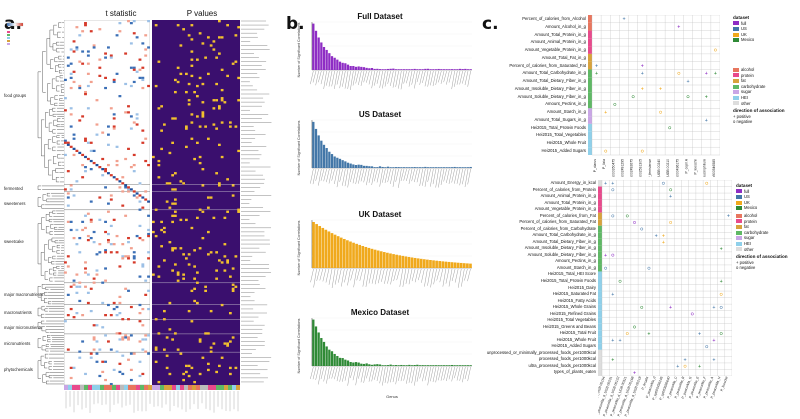 The width and height of the screenshot is (800, 419). I want to click on bar-chart-0: Number of Significant Correlations, so click(384, 55).